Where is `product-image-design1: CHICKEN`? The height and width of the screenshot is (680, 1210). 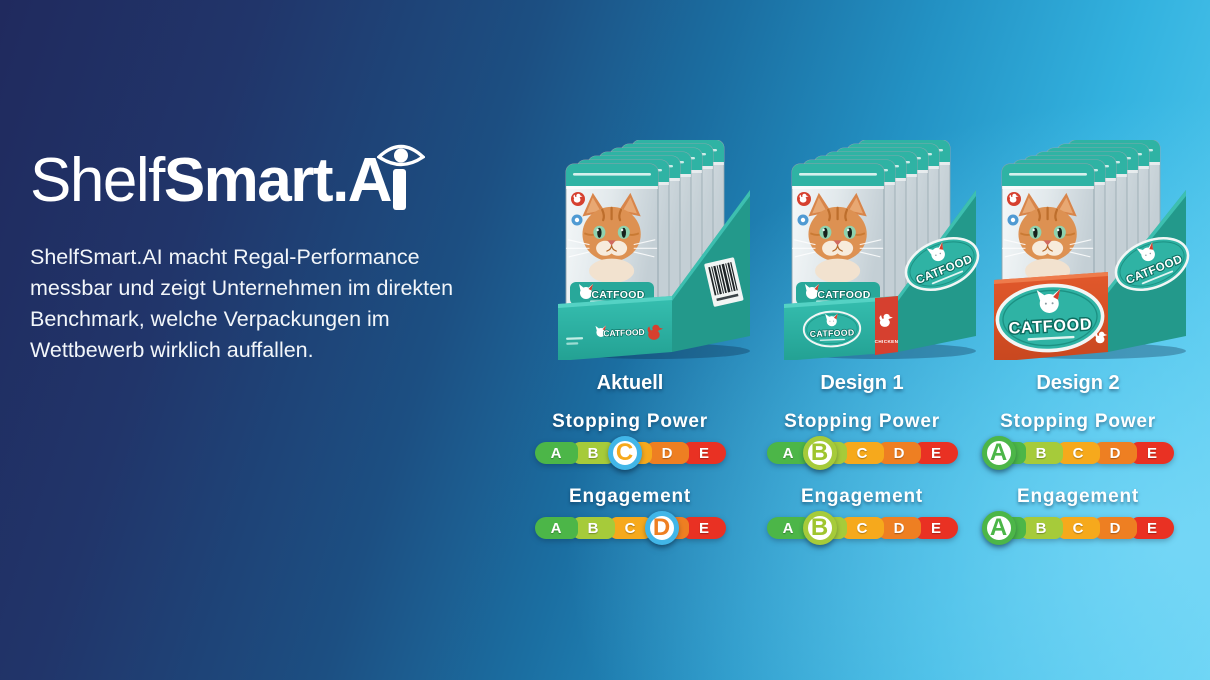
product-image-design1: CHICKEN is located at coordinates (884, 250).